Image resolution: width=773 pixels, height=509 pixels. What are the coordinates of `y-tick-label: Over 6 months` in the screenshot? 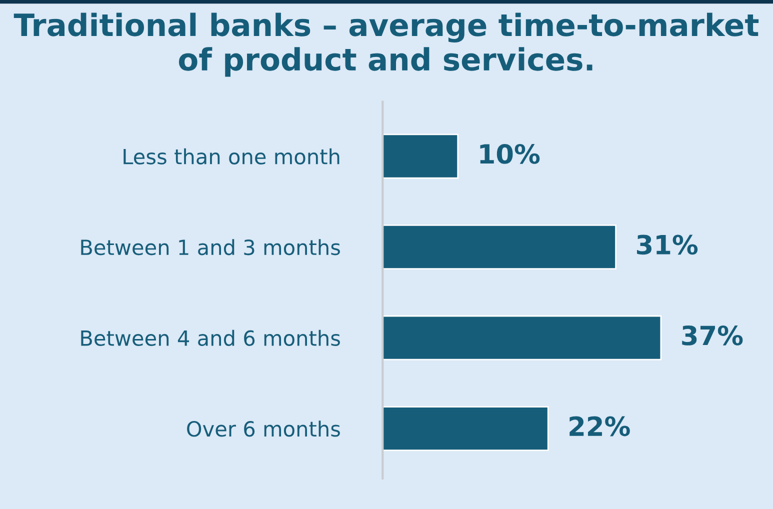 It's located at (263, 428).